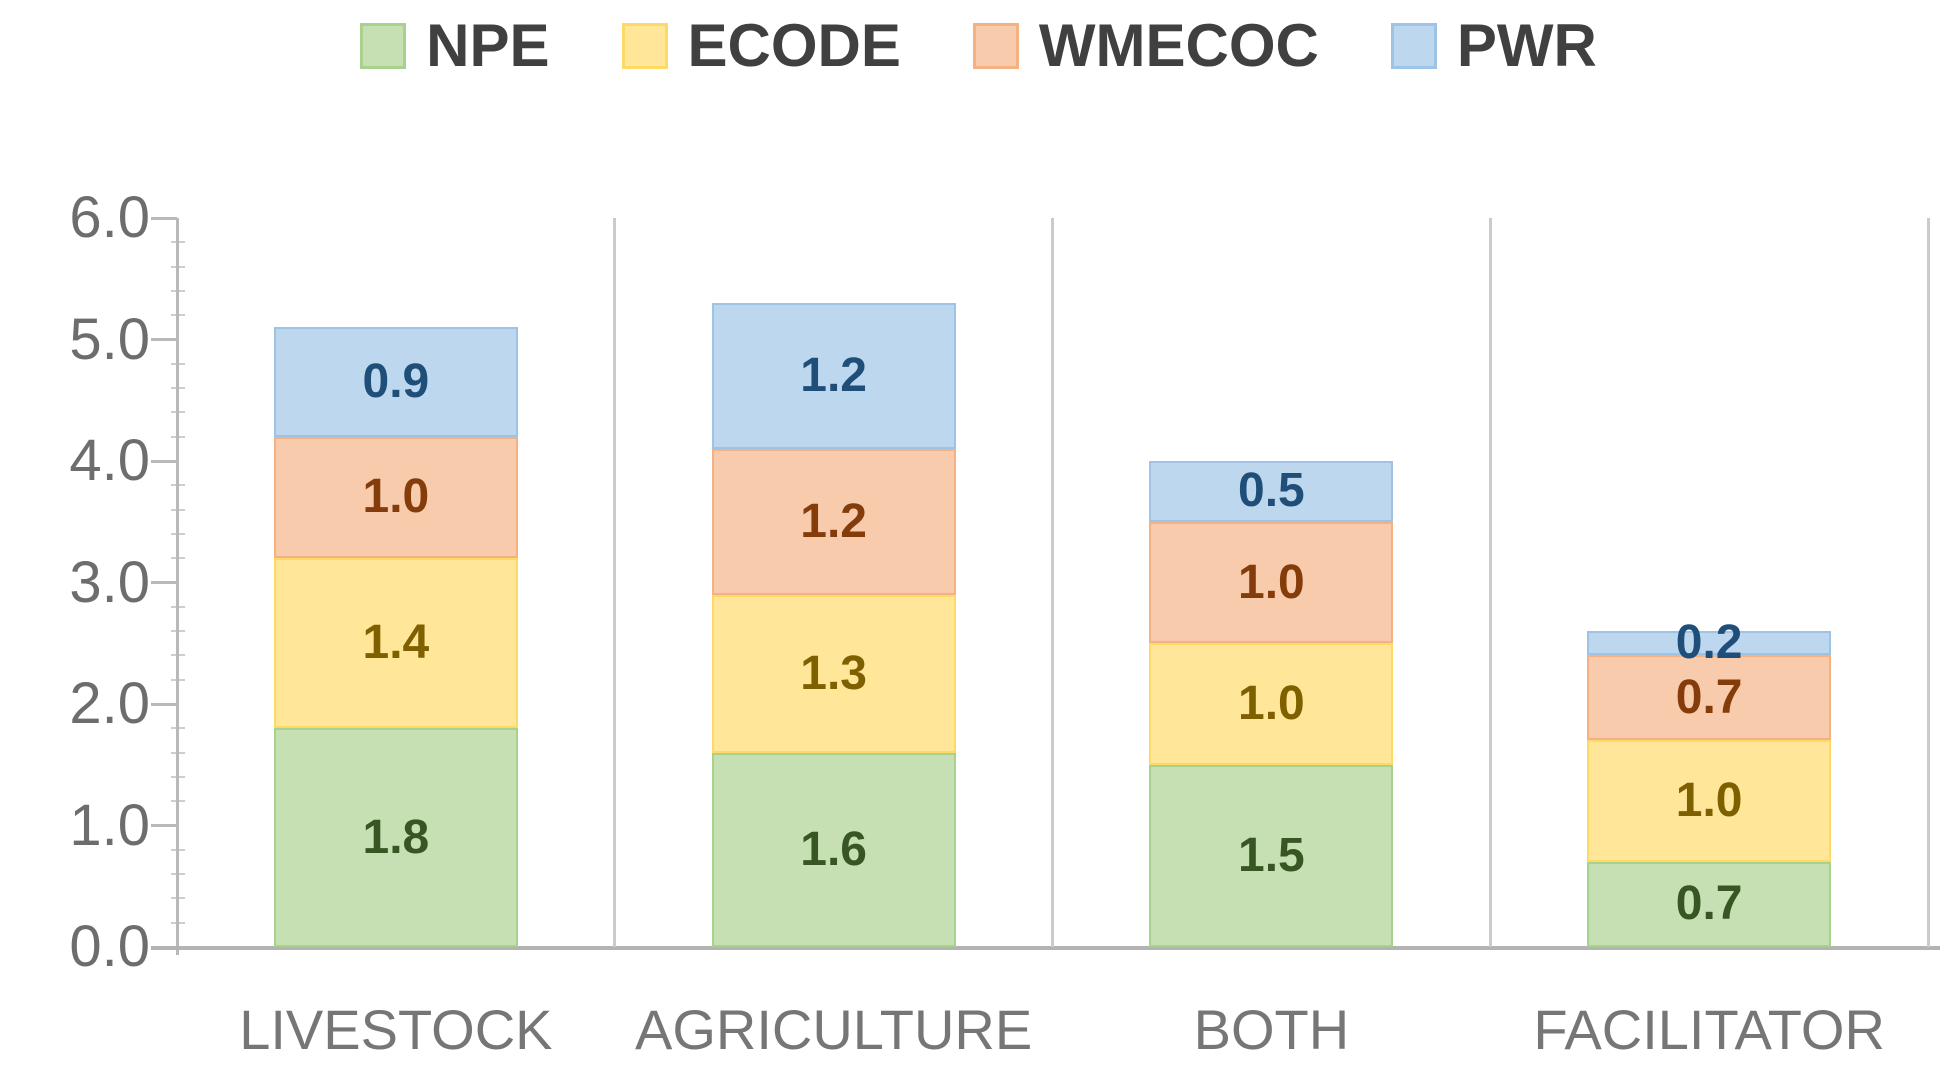  I want to click on data-label: 0.9, so click(396, 382).